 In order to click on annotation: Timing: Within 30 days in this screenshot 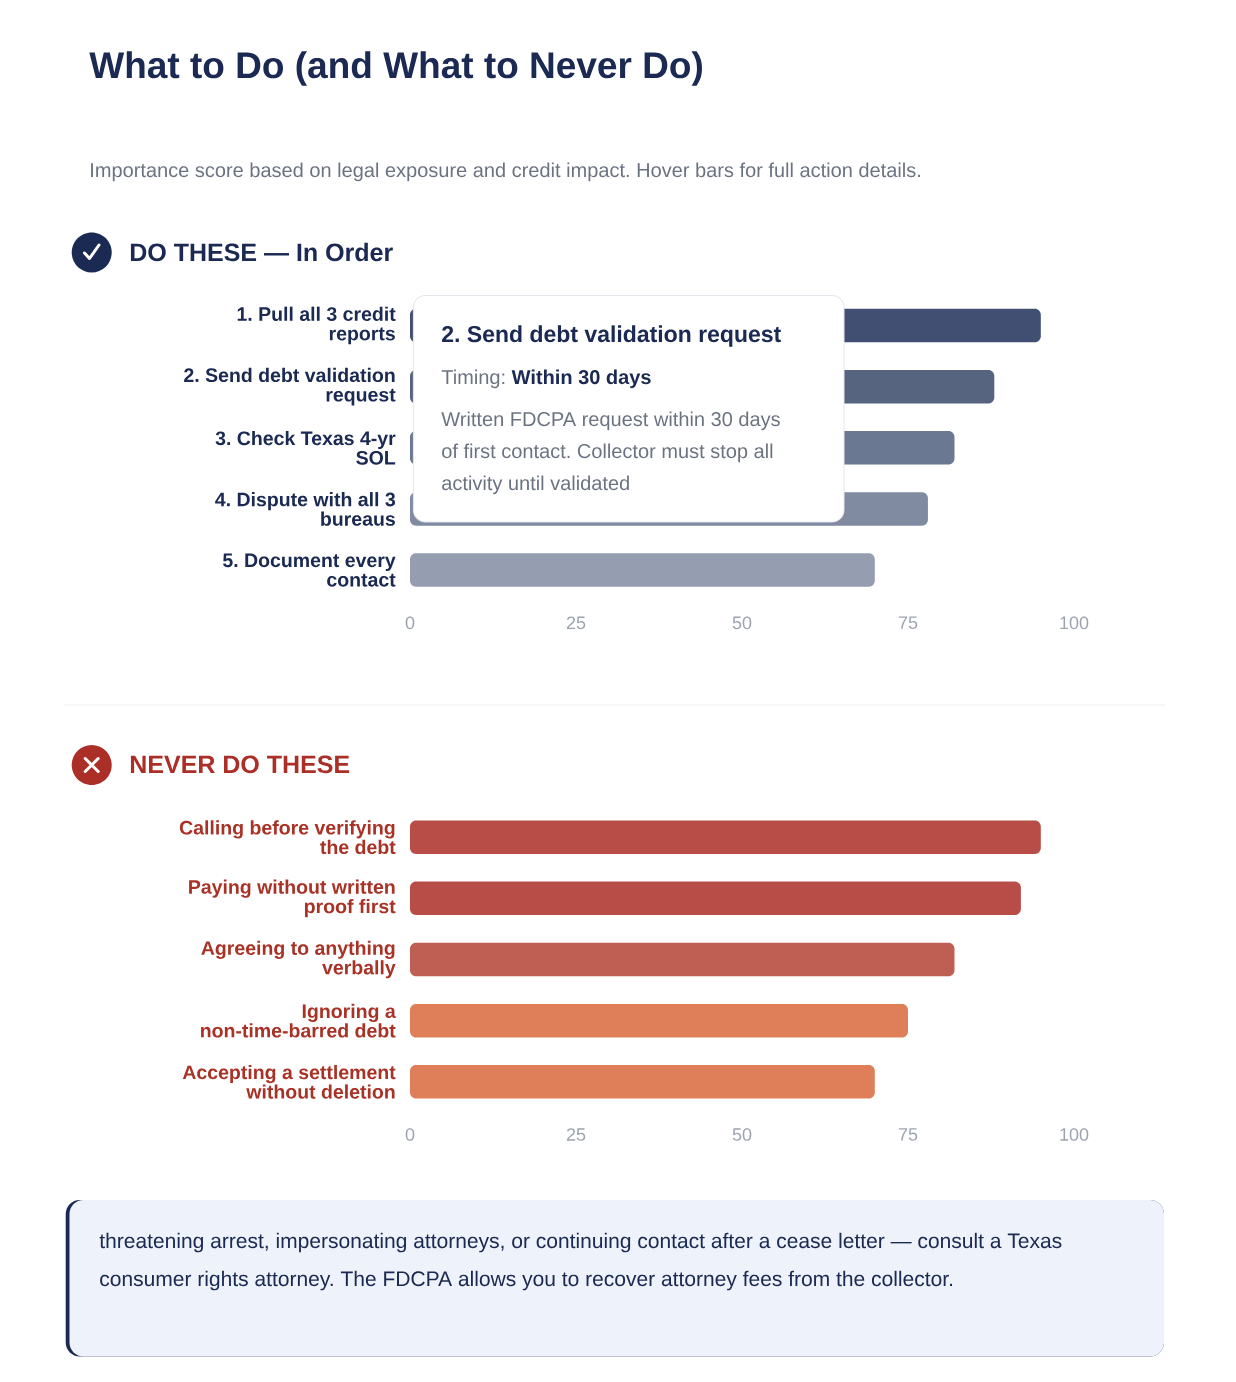, I will do `click(546, 379)`.